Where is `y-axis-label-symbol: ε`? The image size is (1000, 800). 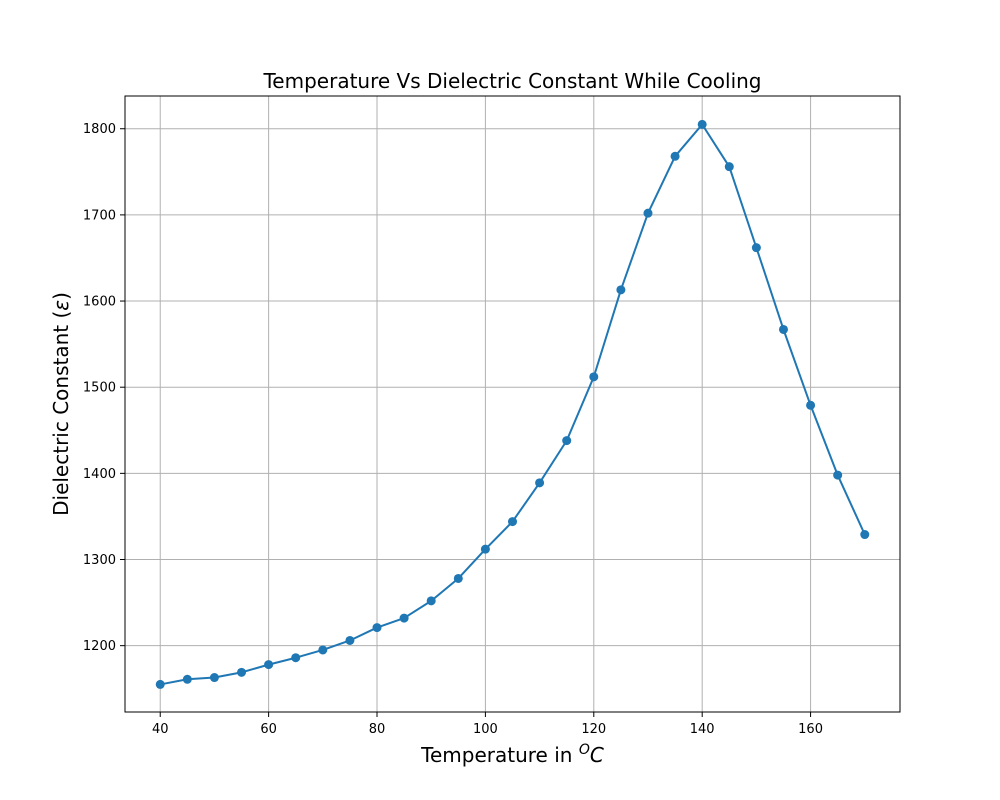 y-axis-label-symbol: ε is located at coordinates (61, 305).